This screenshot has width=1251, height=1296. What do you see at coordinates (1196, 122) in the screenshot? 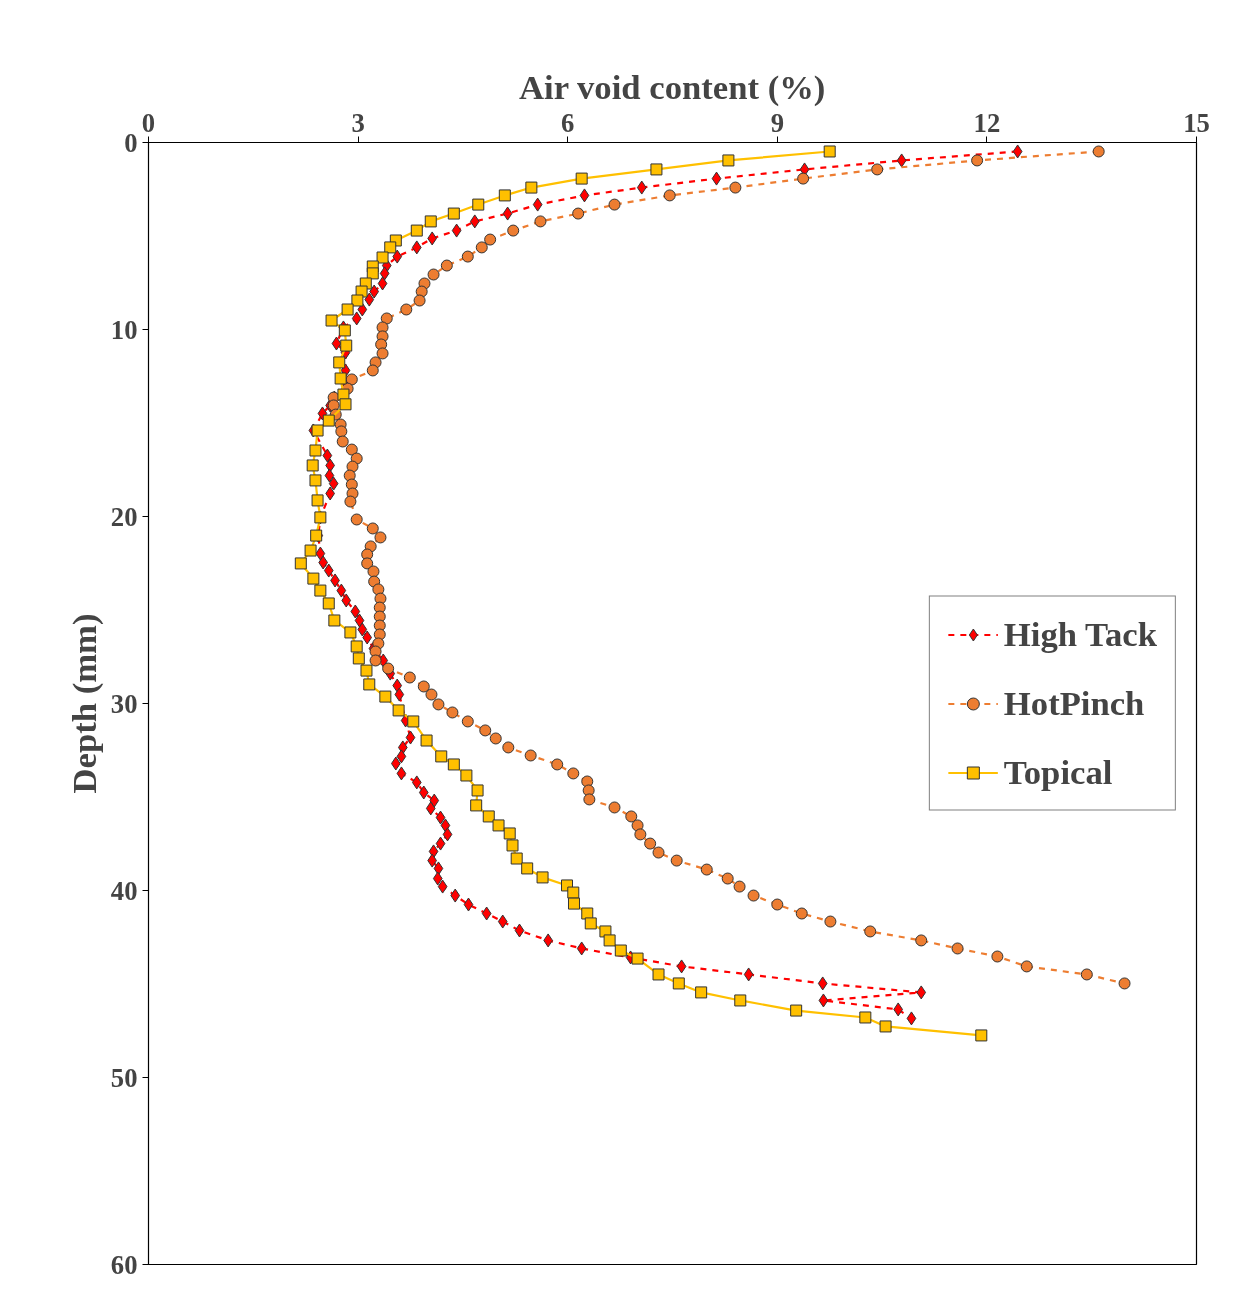
I see `x-tick-label: 15` at bounding box center [1196, 122].